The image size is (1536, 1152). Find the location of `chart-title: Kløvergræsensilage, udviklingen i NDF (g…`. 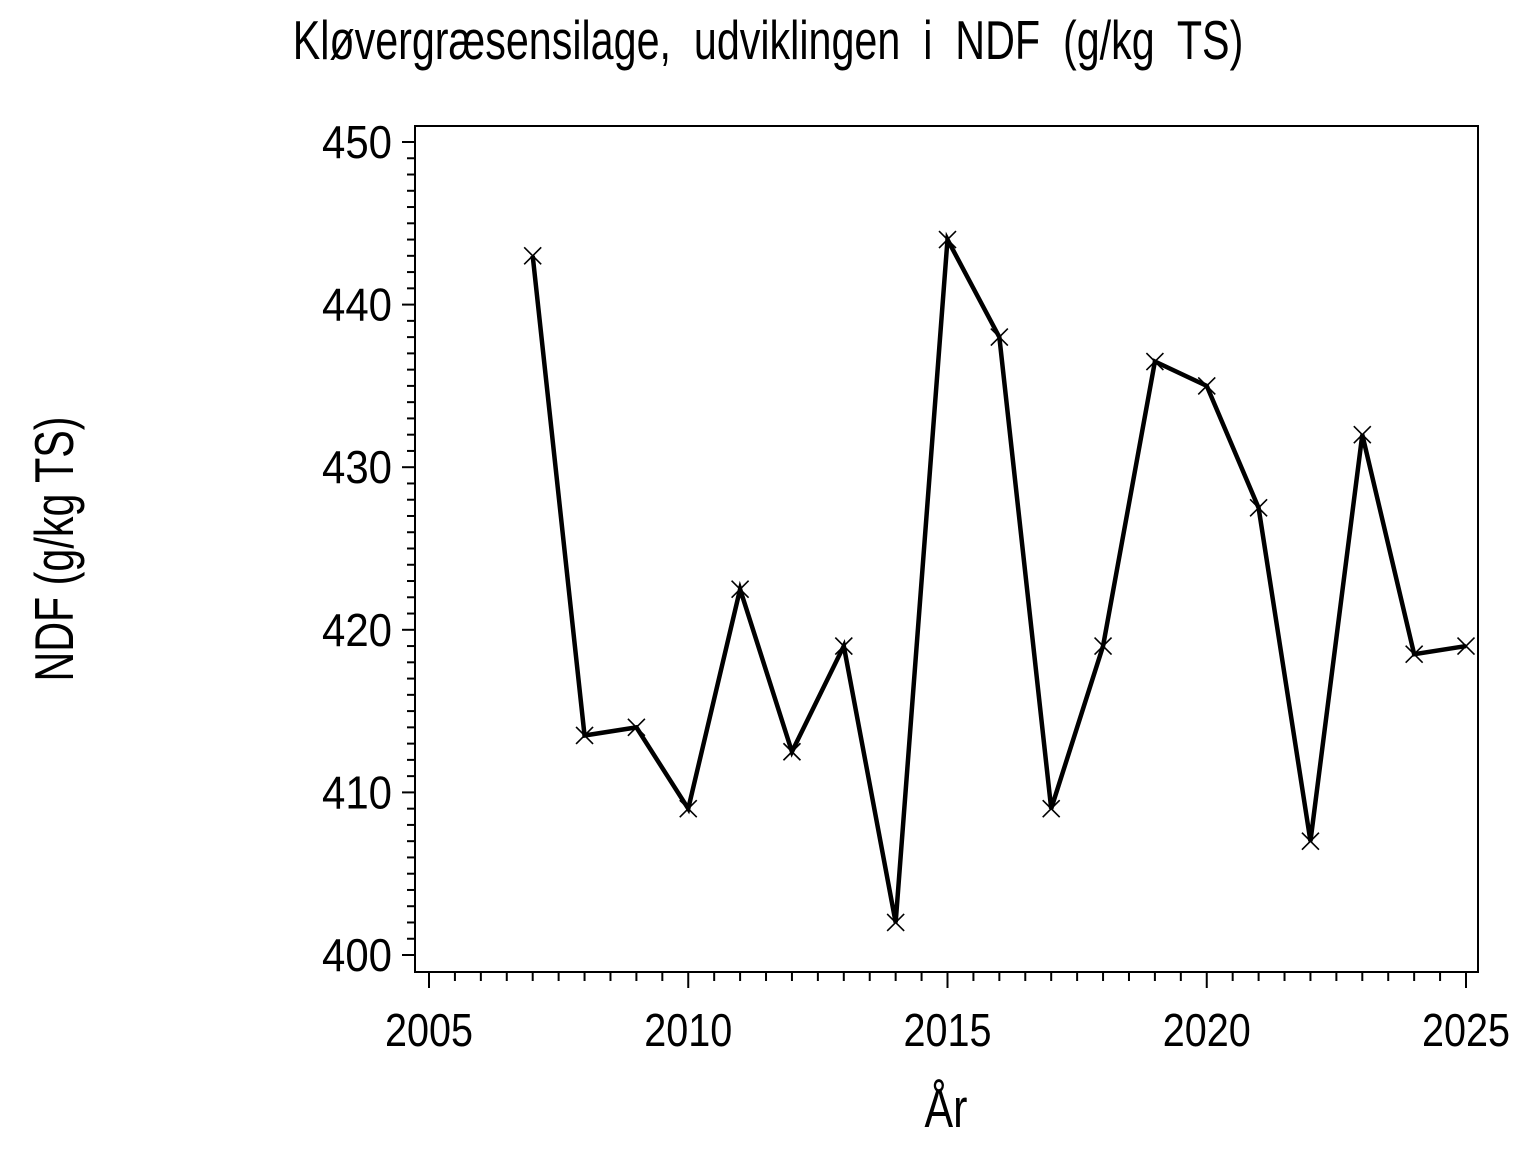

chart-title: Kløvergræsensilage, udviklingen i NDF (g… is located at coordinates (768, 40).